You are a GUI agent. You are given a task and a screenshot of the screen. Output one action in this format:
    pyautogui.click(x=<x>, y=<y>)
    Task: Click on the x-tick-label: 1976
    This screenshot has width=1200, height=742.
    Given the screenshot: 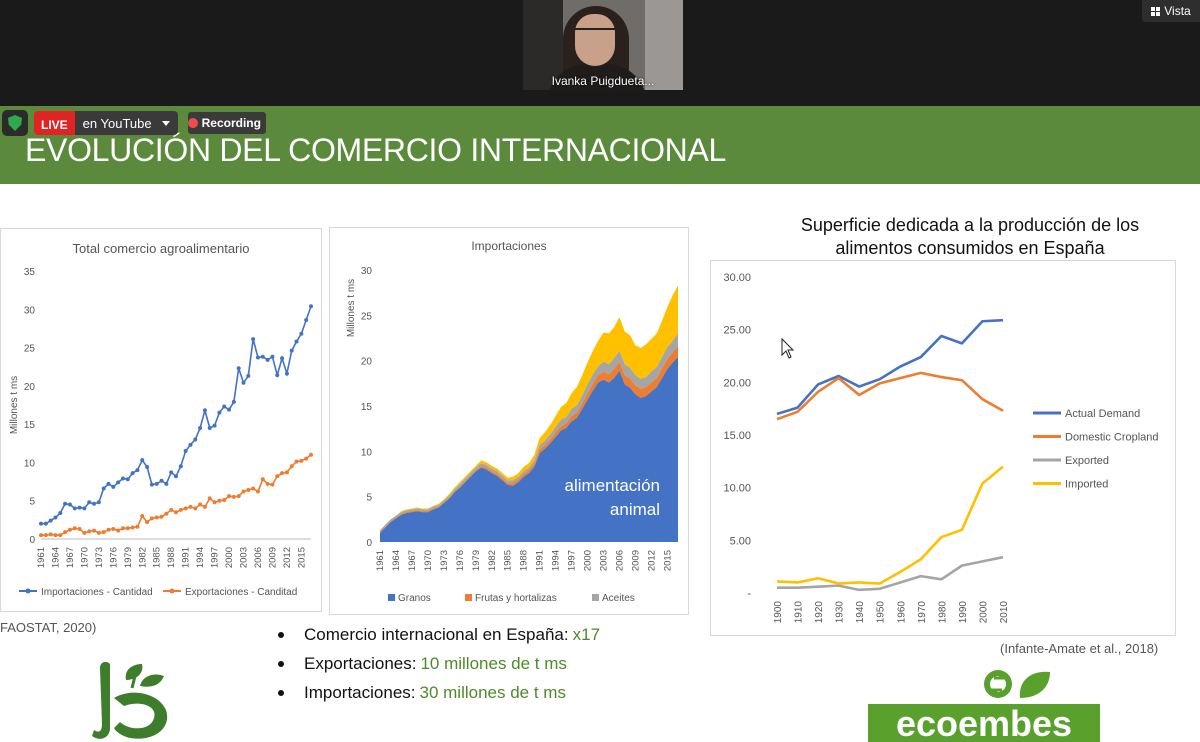 What is the action you would take?
    pyautogui.click(x=460, y=560)
    